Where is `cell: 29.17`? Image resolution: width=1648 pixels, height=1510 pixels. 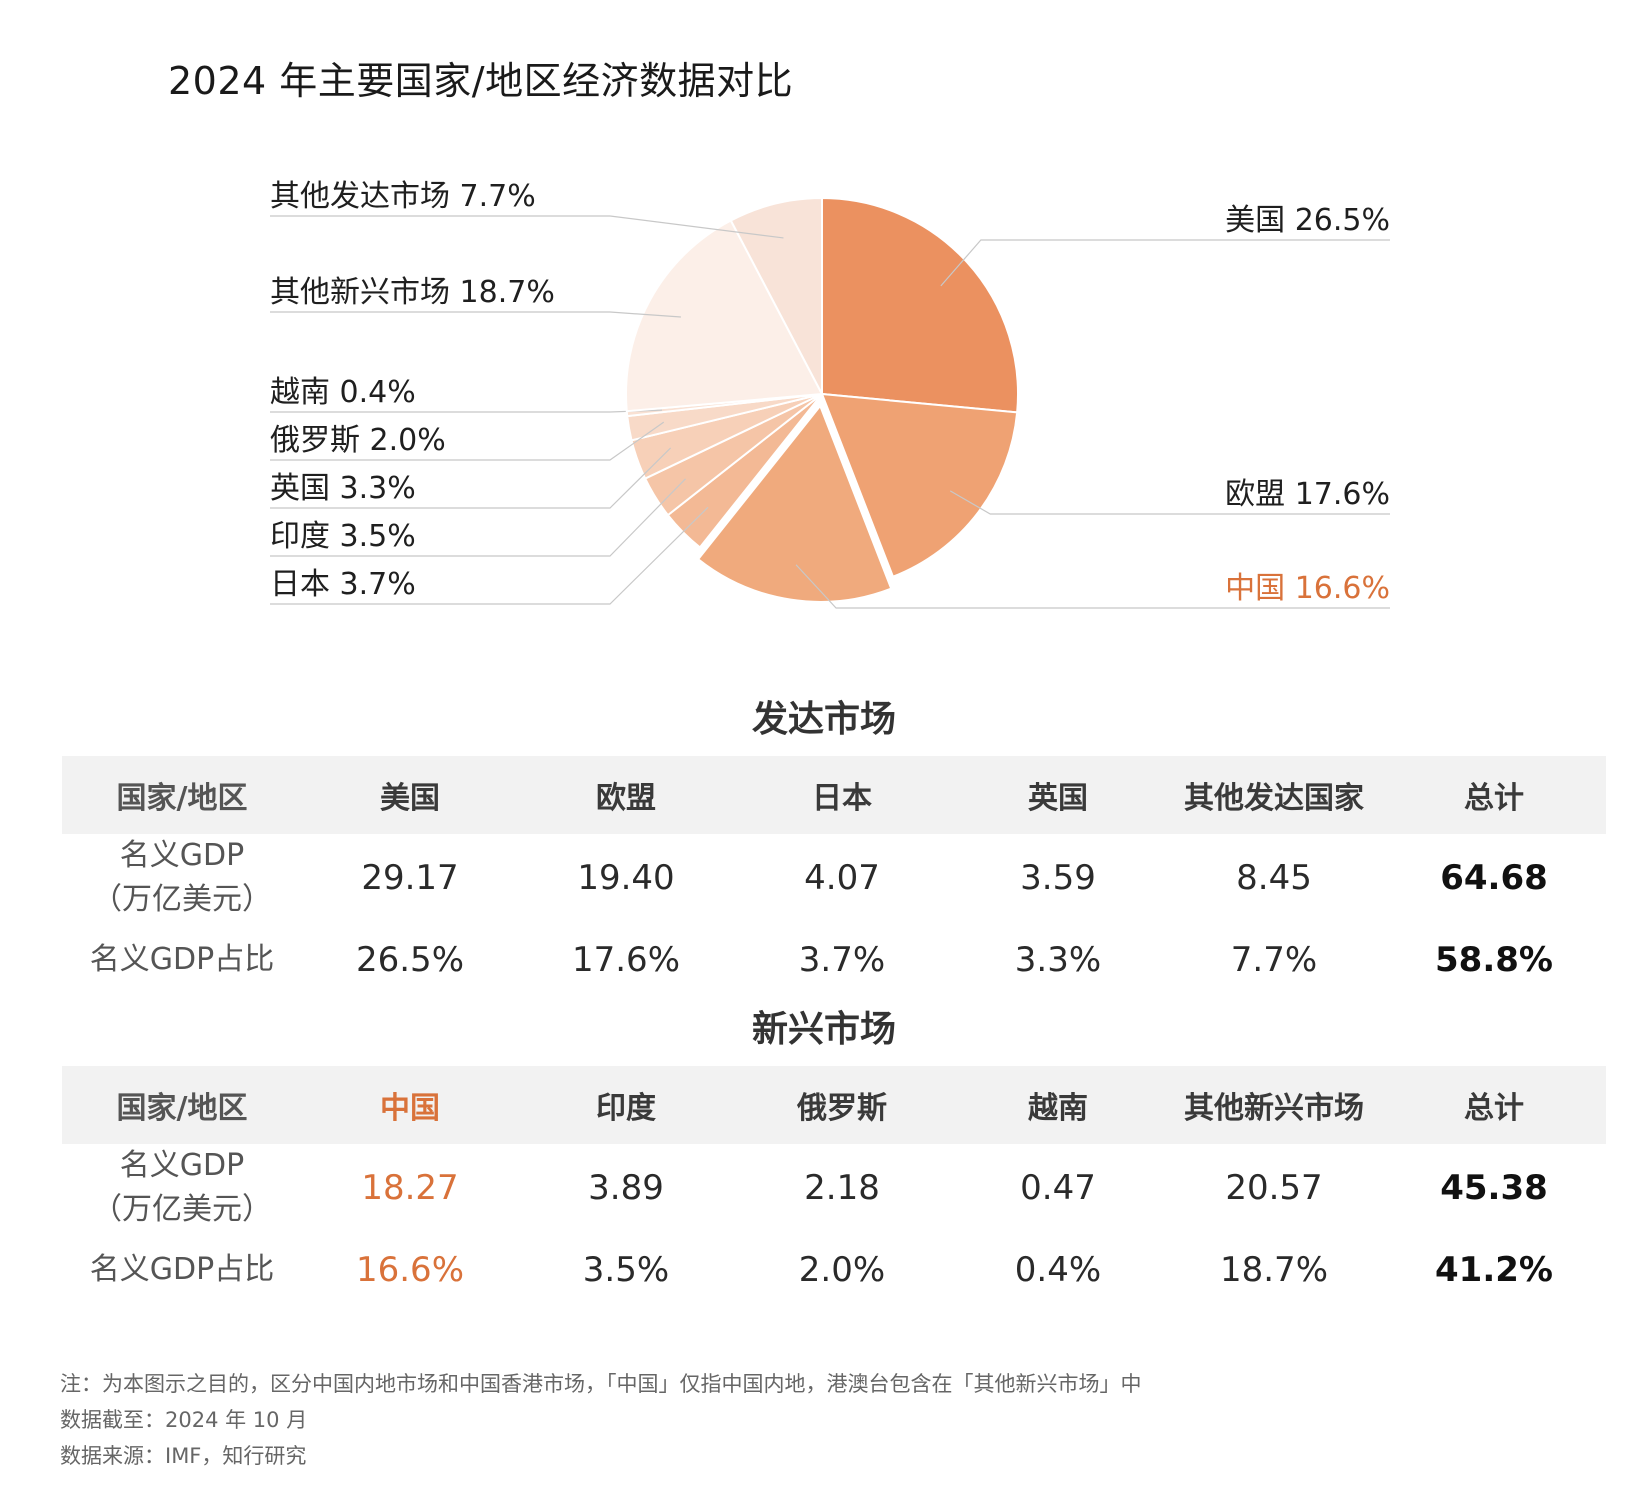 cell: 29.17 is located at coordinates (410, 878).